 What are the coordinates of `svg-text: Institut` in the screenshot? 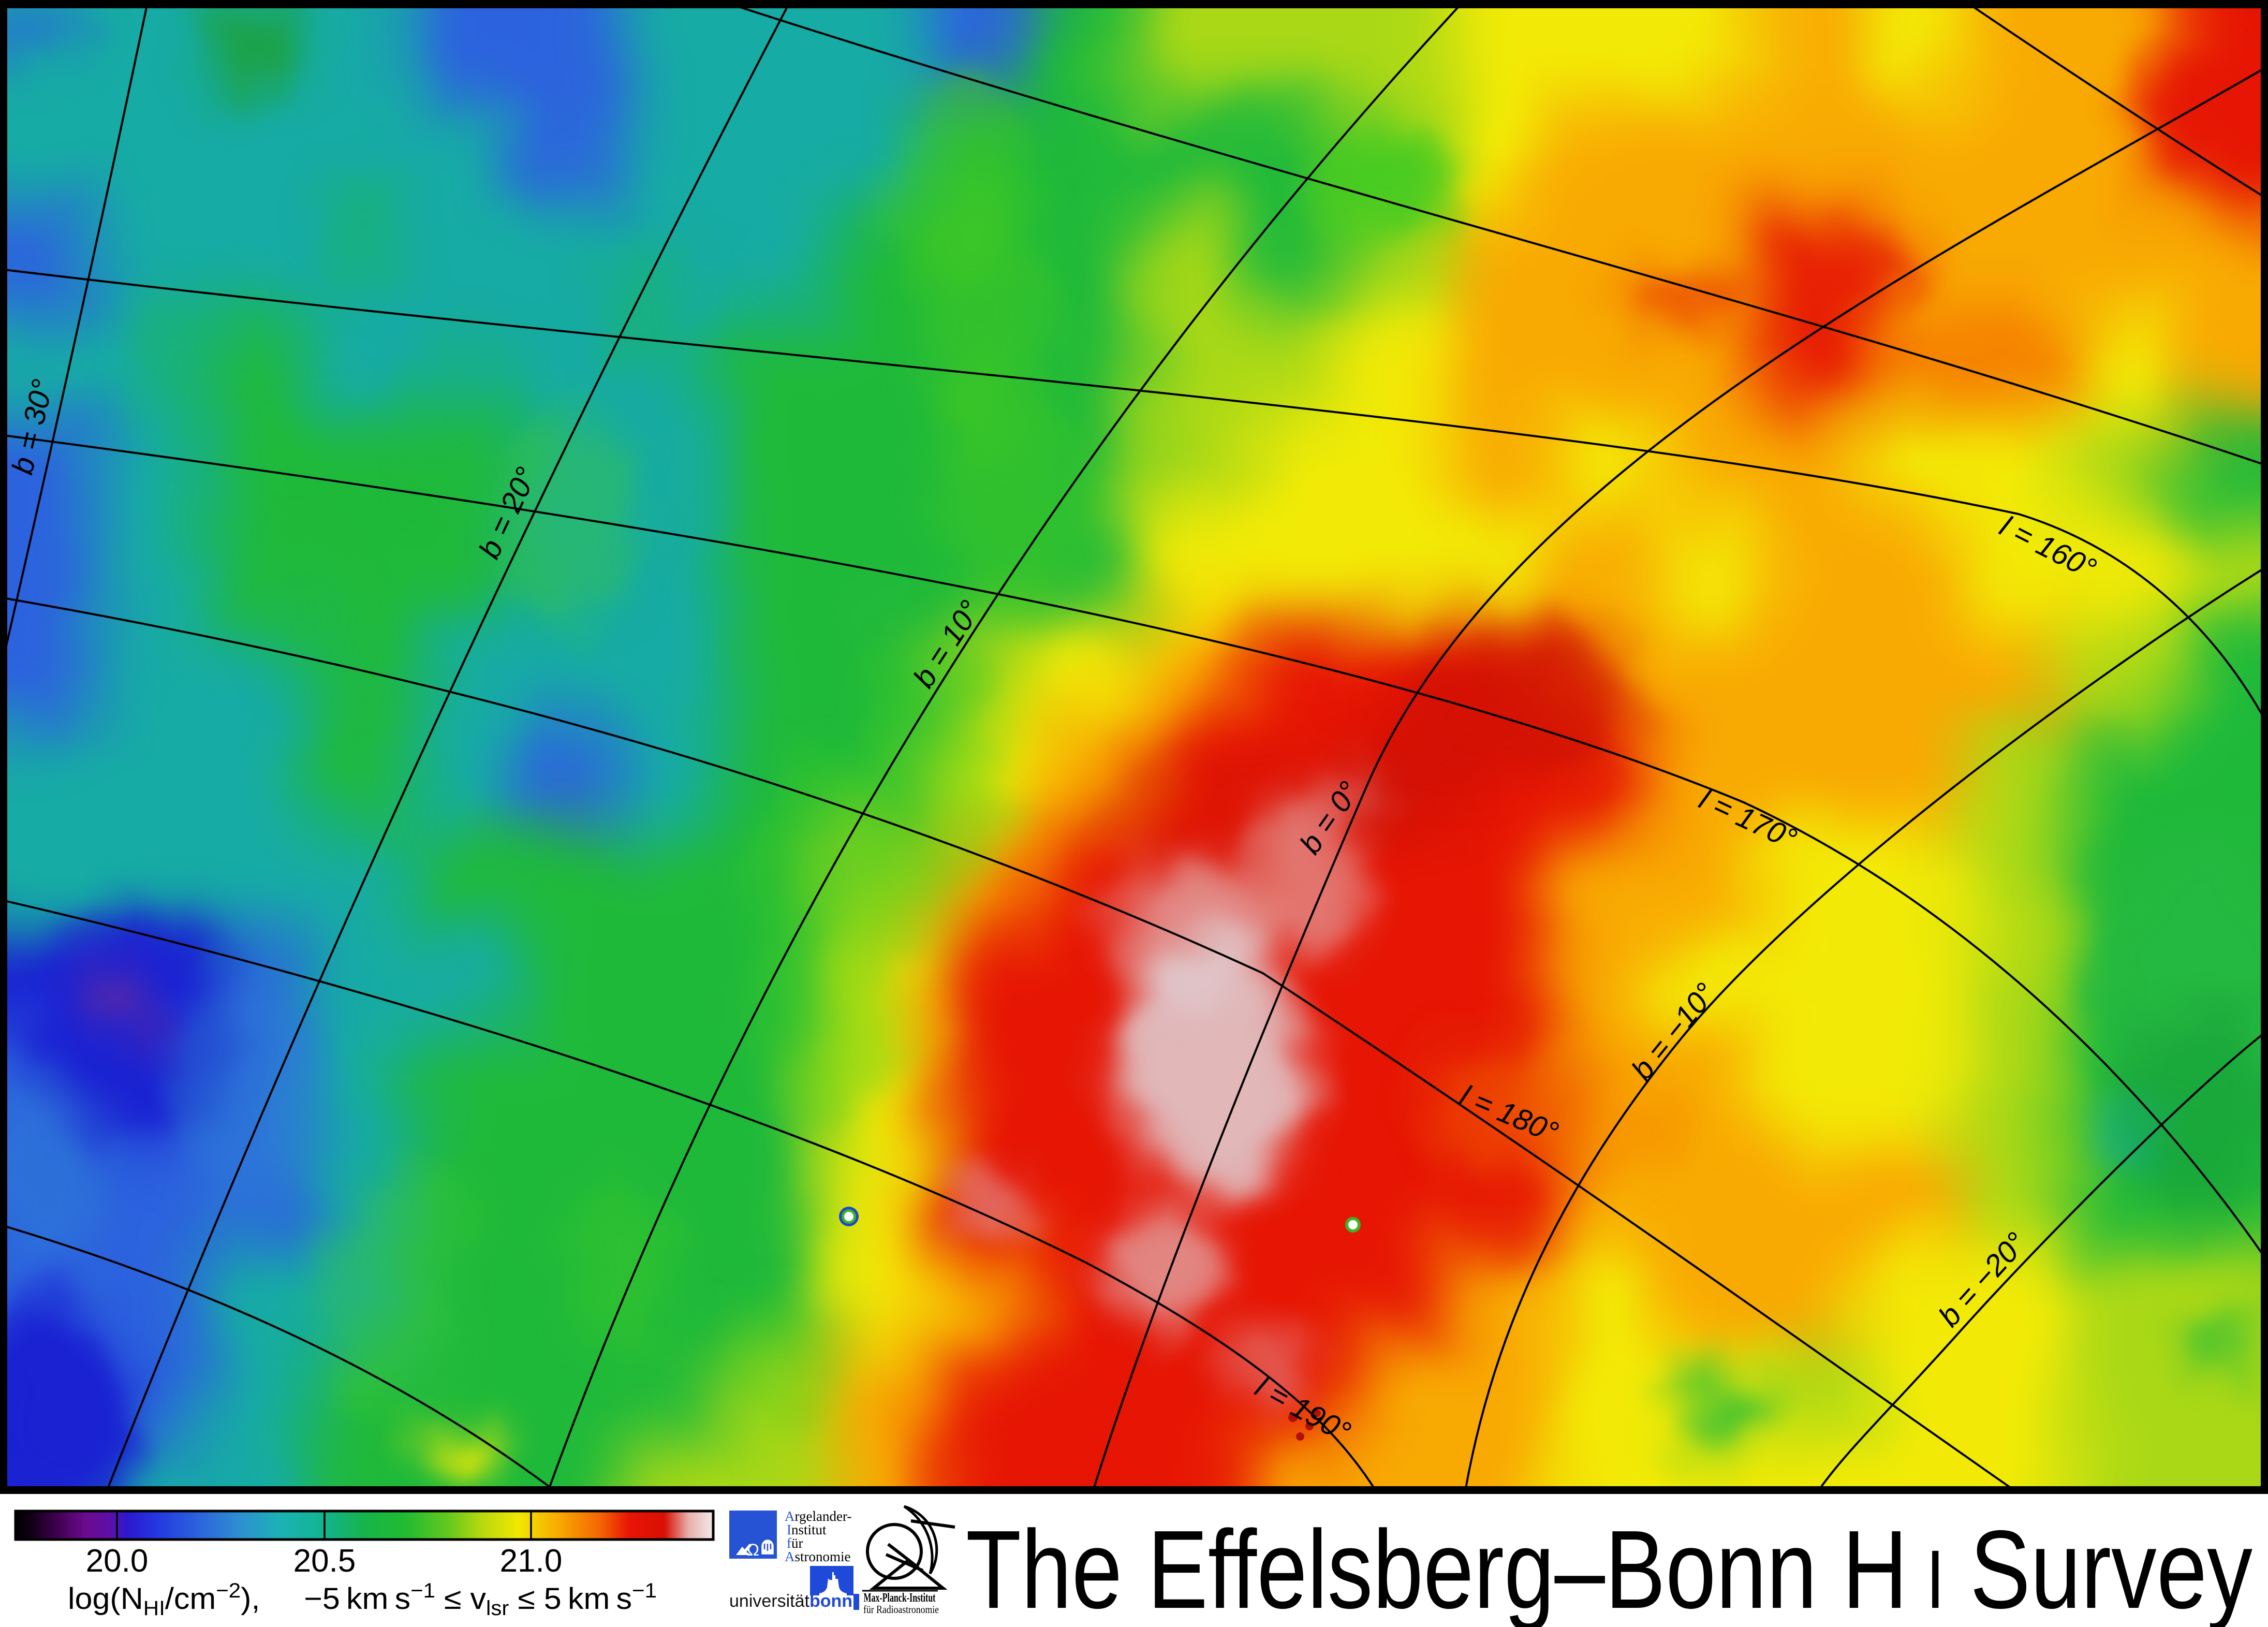 It's located at (807, 1529).